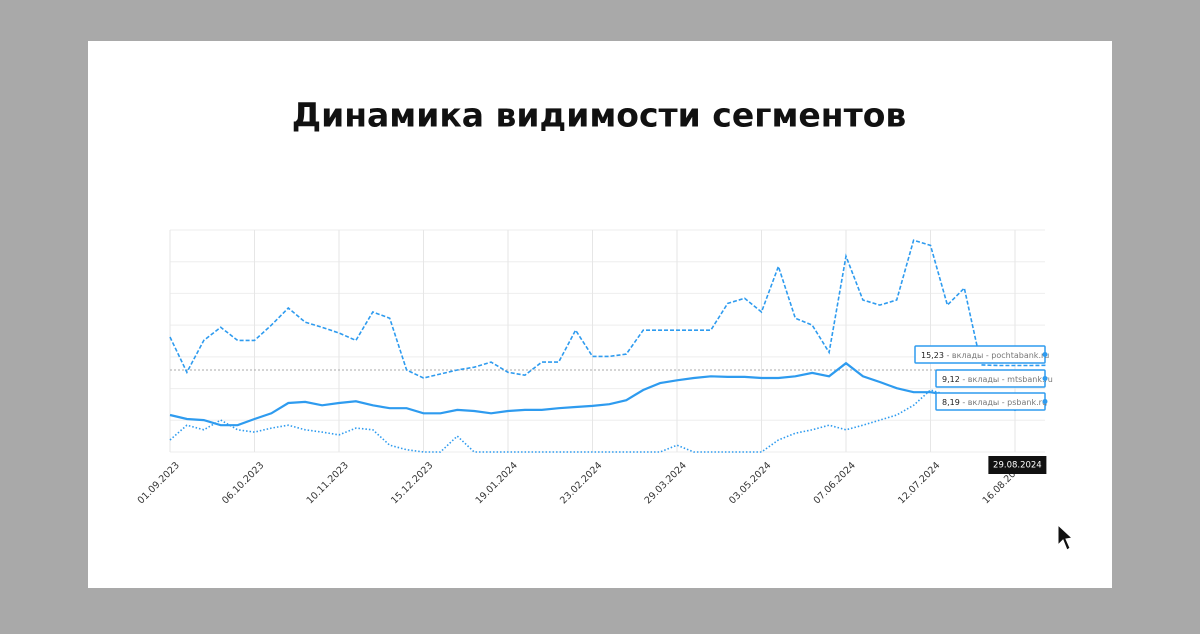 The image size is (1200, 634). Describe the element at coordinates (951, 402) in the screenshot. I see `tooltip-value: 8,19` at that location.